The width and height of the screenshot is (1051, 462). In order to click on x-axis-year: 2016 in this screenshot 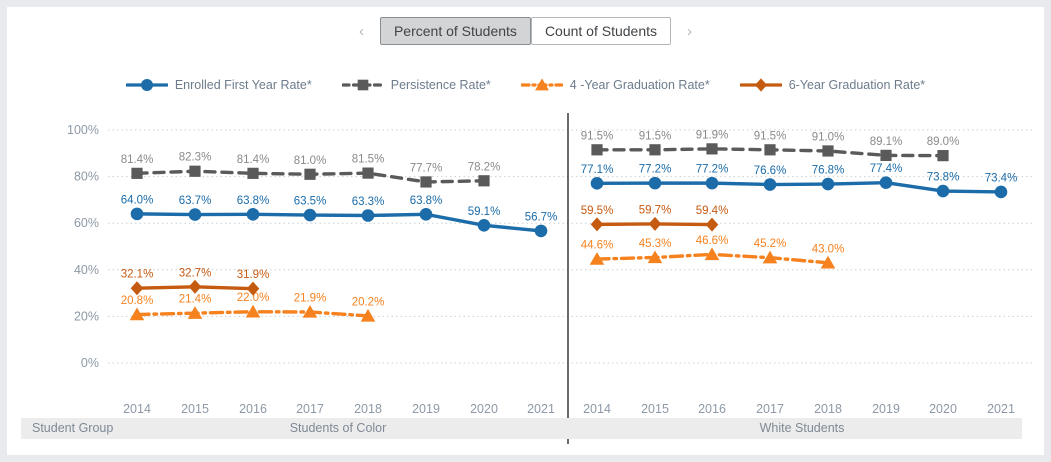, I will do `click(253, 409)`.